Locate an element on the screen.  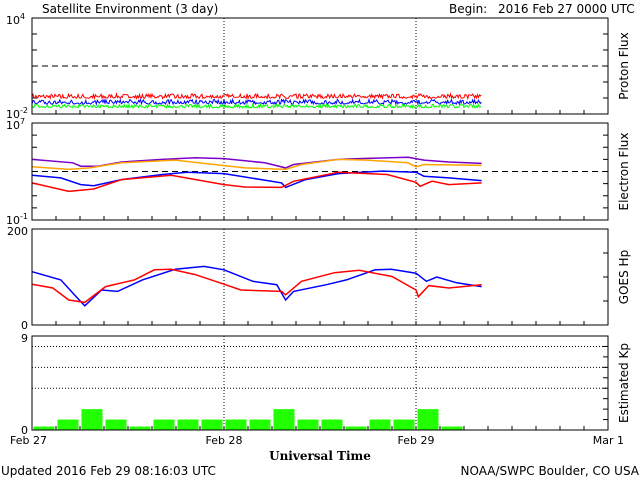
y-tick-label: 10⁷ is located at coordinates (15, 124).